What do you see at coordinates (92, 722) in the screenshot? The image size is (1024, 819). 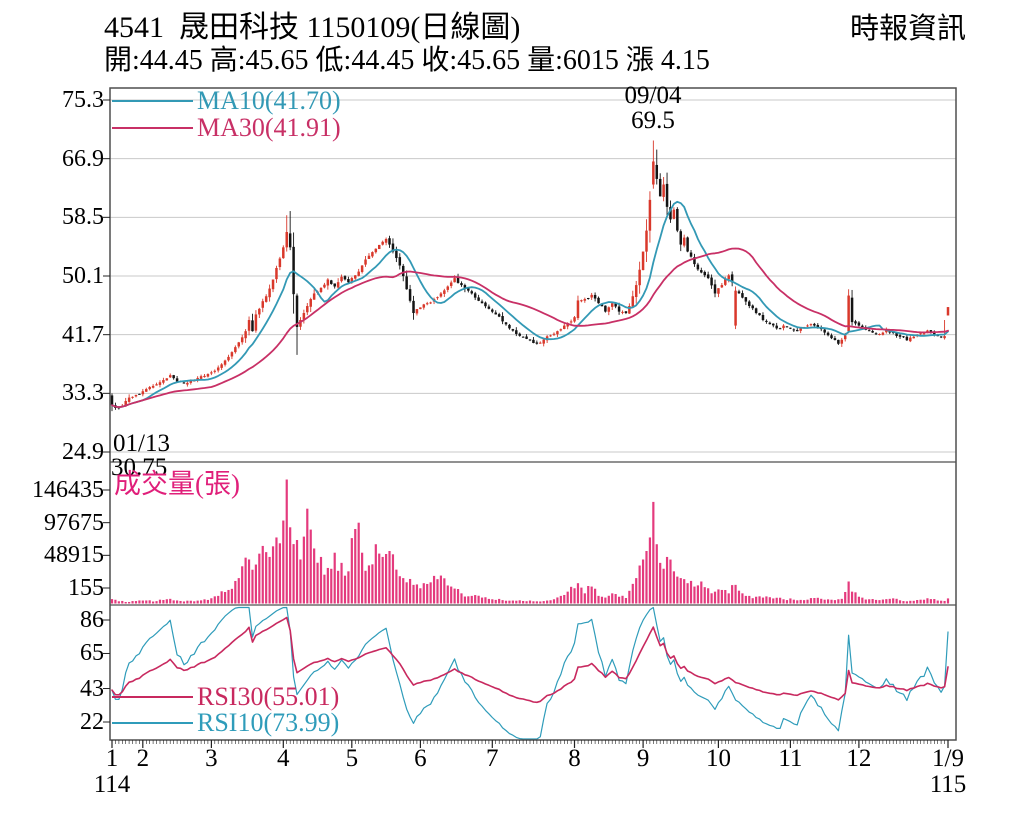 I see `rsi-tick-label: 22` at bounding box center [92, 722].